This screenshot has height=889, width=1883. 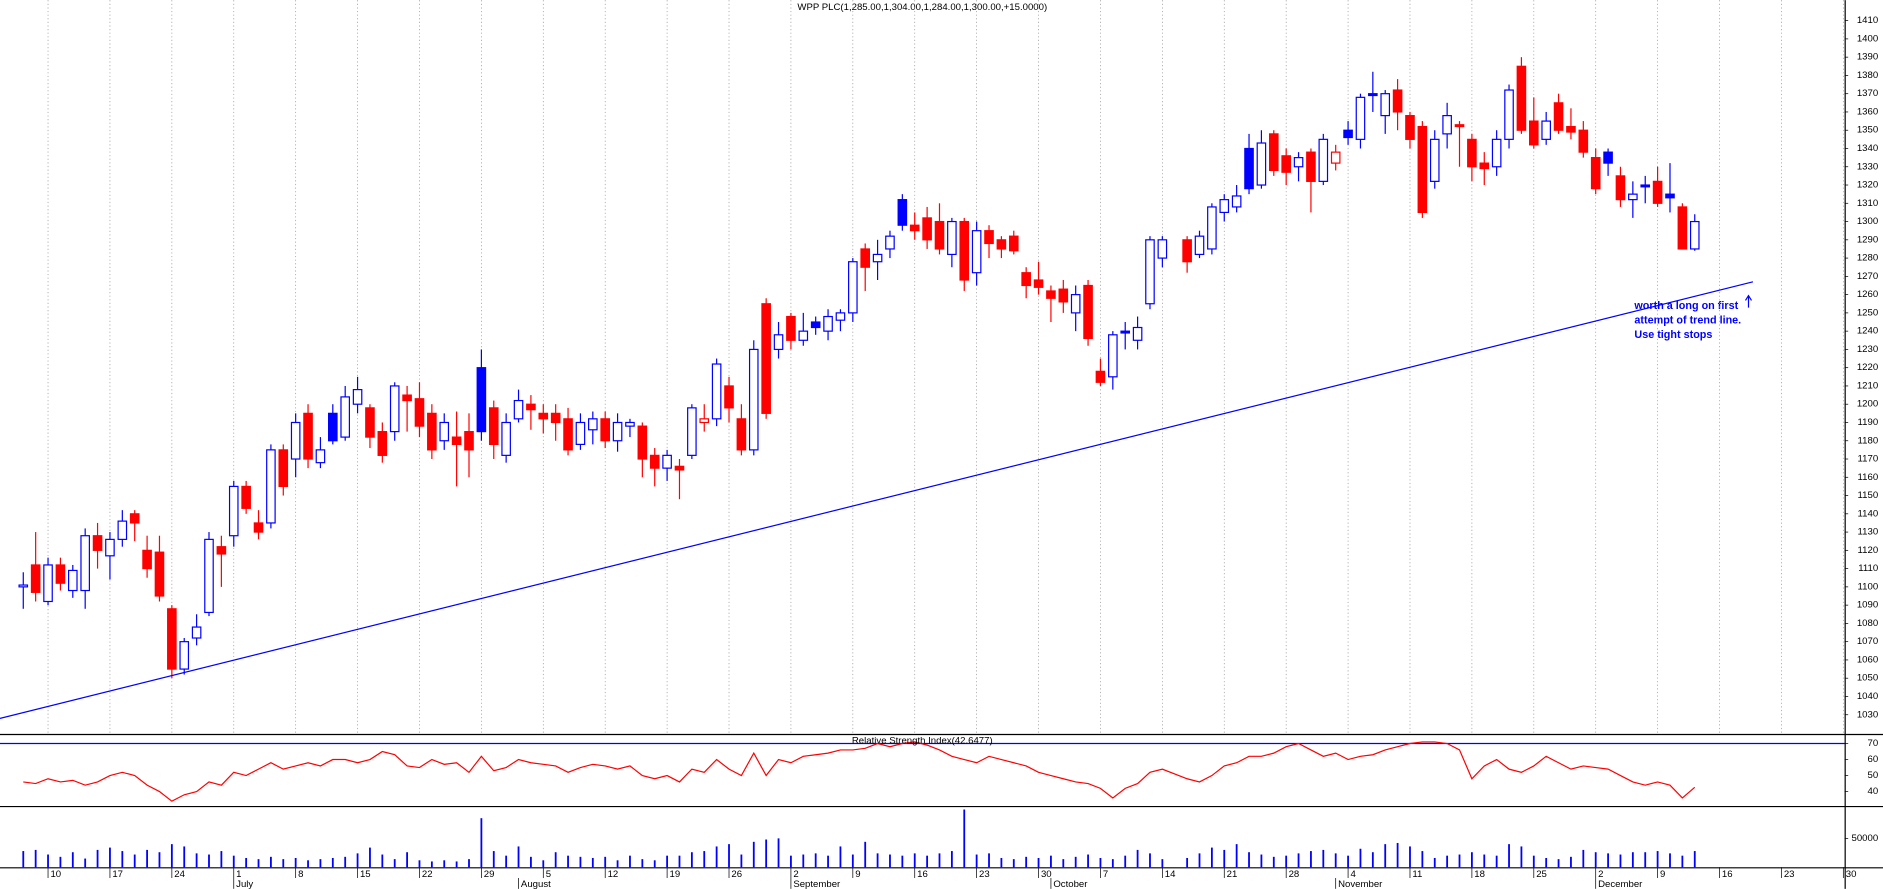 I want to click on x-tick-label: 25, so click(x=1541, y=874).